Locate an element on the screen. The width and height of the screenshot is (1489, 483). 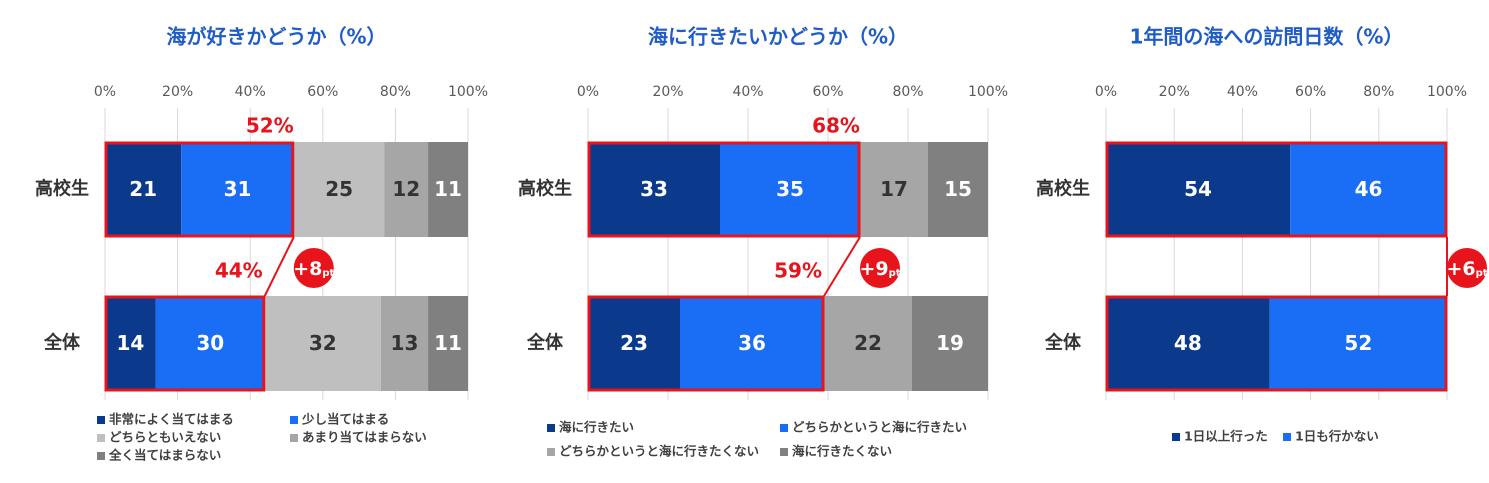
value-label: 15 is located at coordinates (958, 189).